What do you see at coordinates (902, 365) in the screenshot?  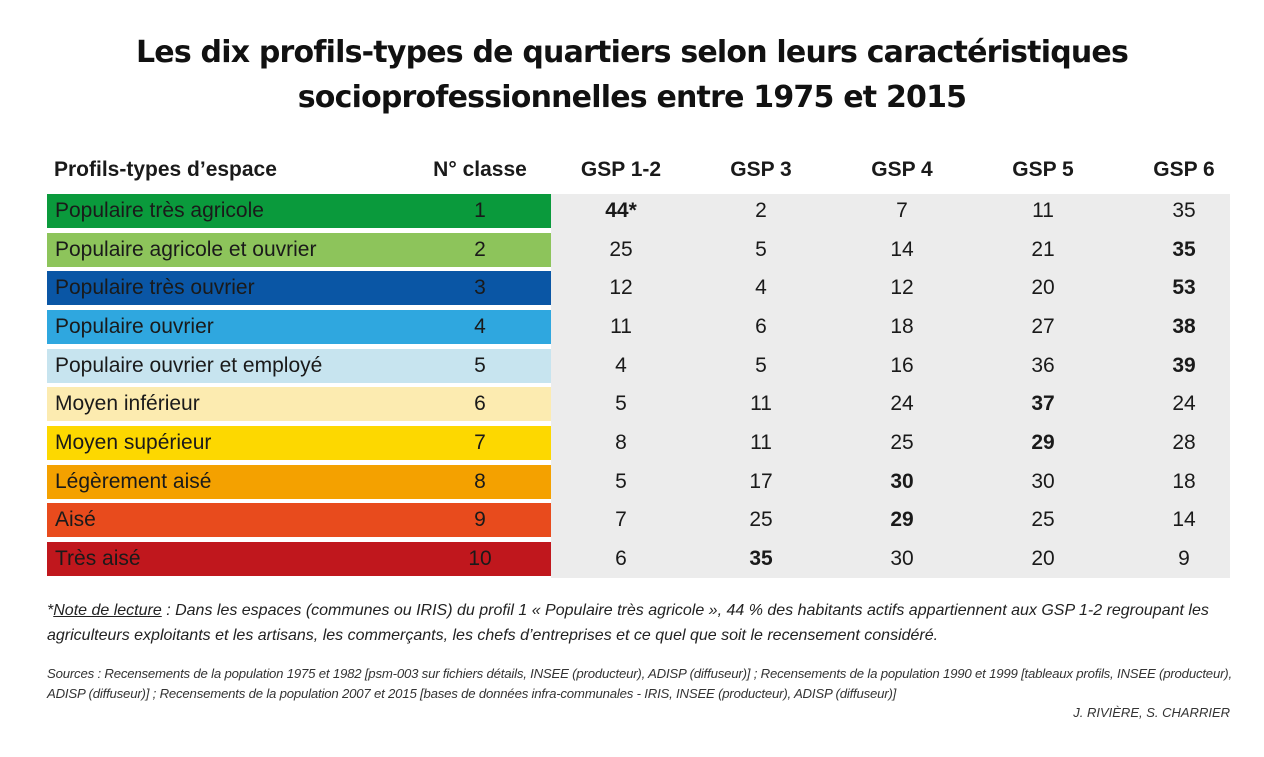 I see `value-cell: 16` at bounding box center [902, 365].